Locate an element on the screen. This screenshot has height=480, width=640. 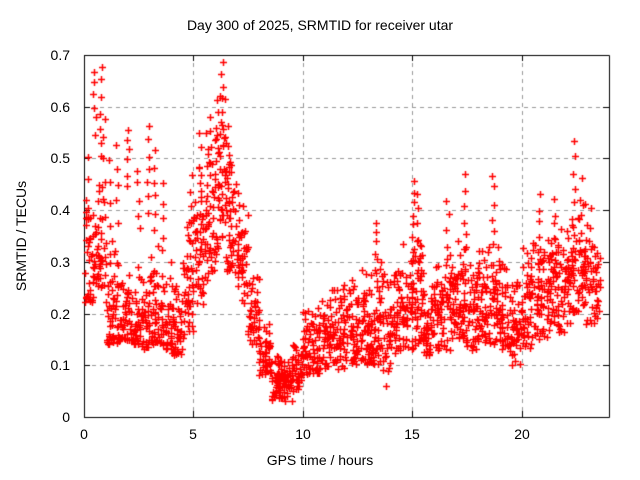
y-tick-label: 0.7 is located at coordinates (60, 55).